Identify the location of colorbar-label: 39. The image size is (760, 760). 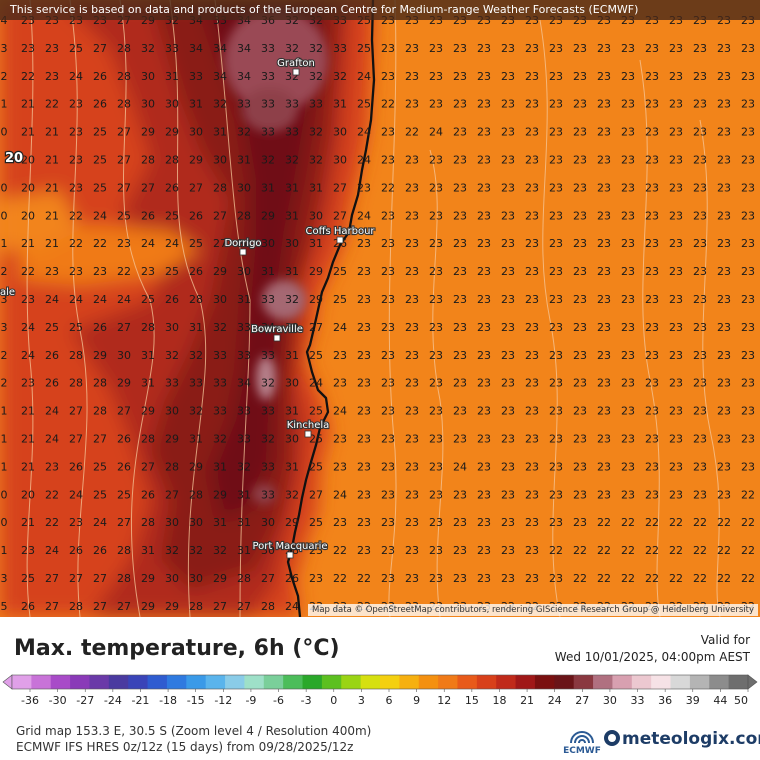
(693, 700).